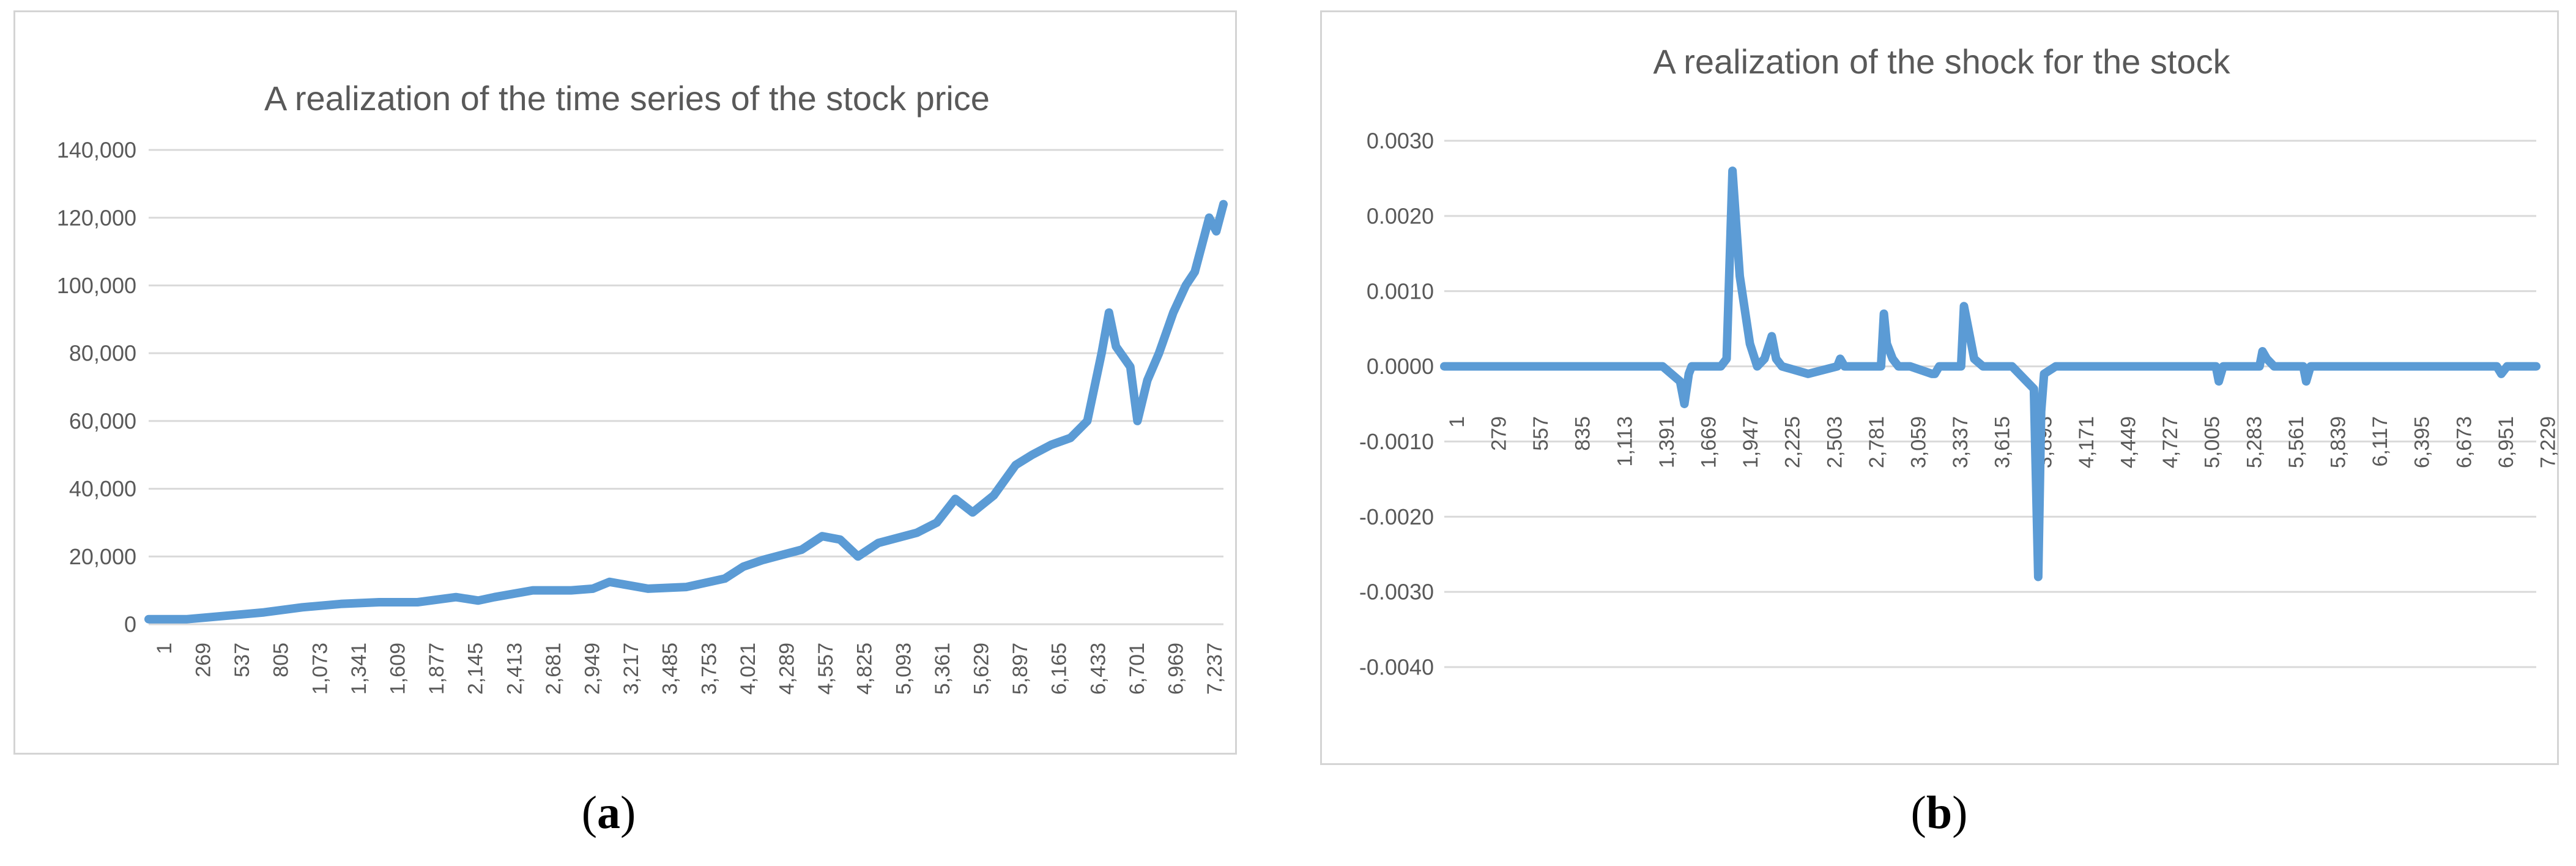 Image resolution: width=2576 pixels, height=866 pixels. Describe the element at coordinates (1667, 442) in the screenshot. I see `x-tick-label: 1,391` at that location.